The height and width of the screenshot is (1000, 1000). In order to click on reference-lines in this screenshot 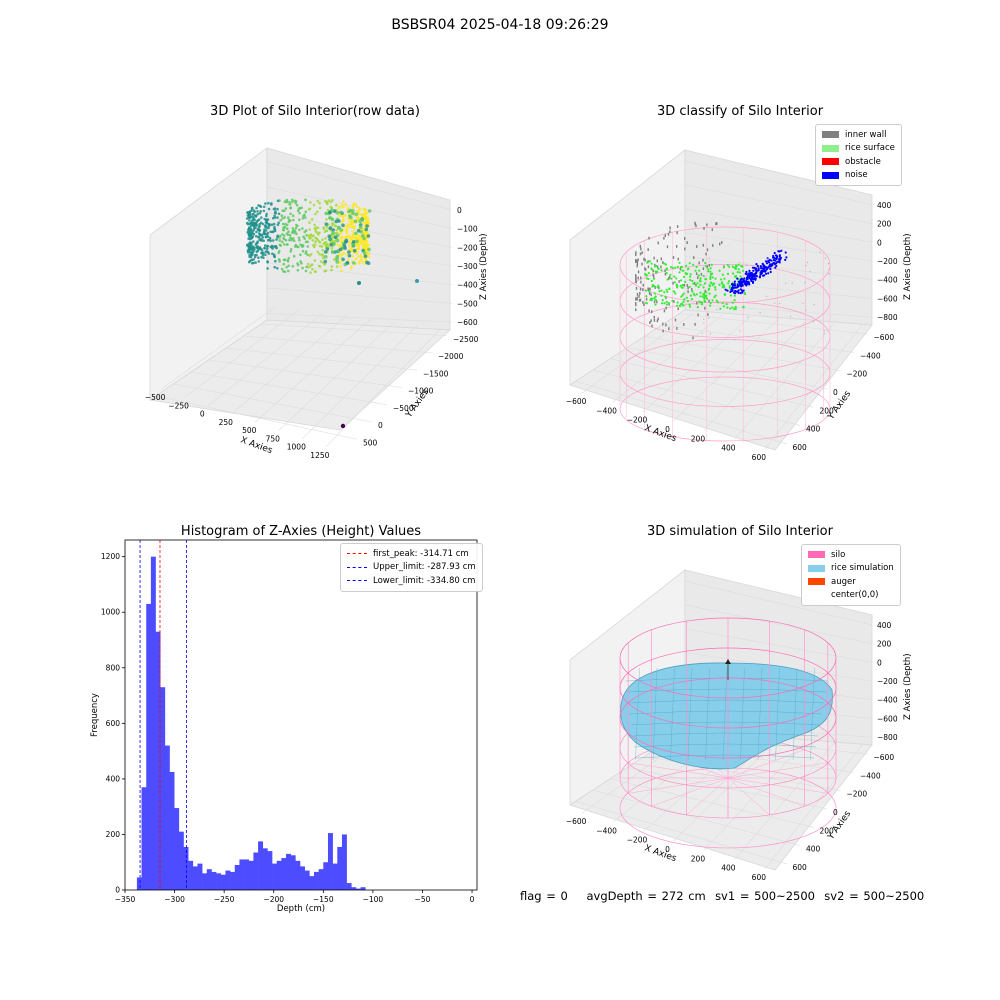, I will do `click(163, 715)`.